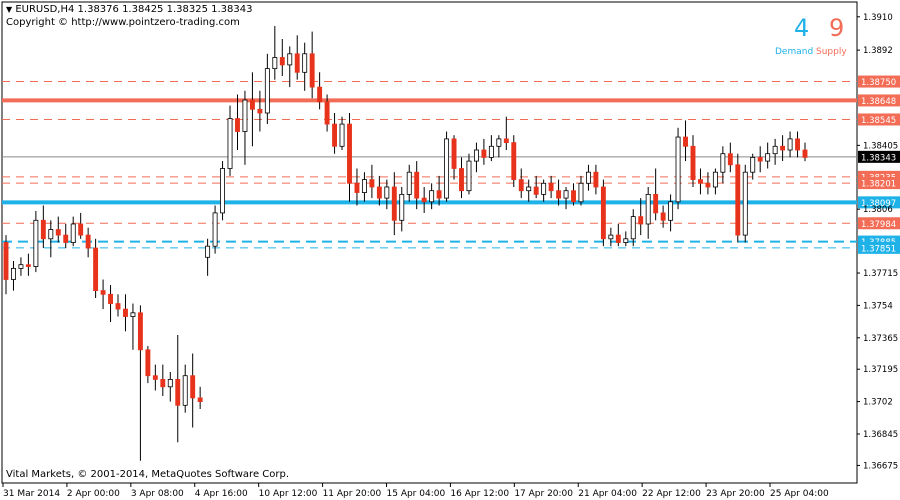 The width and height of the screenshot is (900, 500). Describe the element at coordinates (878, 249) in the screenshot. I see `level-price-label: 1.37851` at that location.